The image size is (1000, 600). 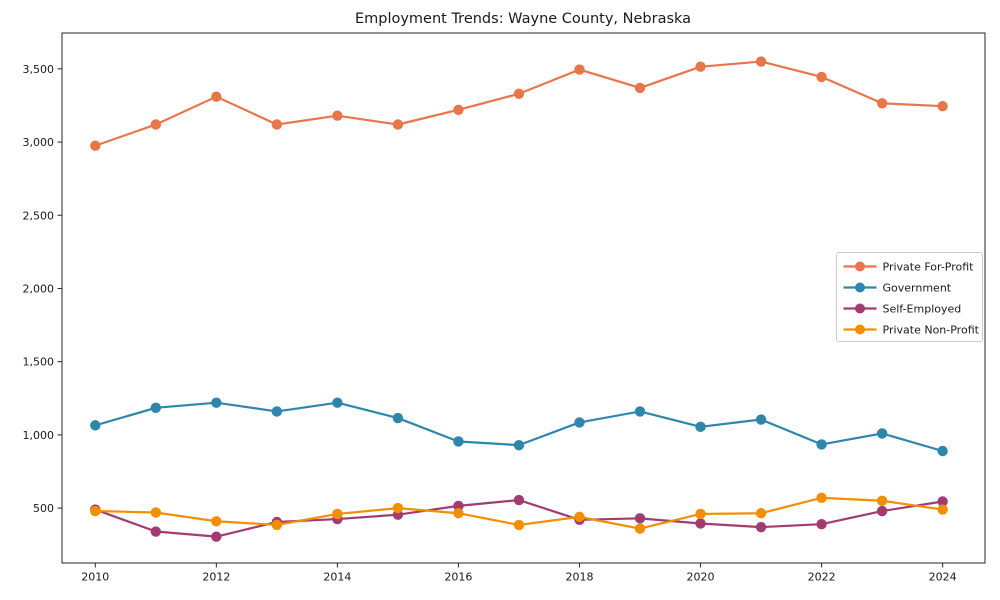 I want to click on x-tick-label-2020: 2020, so click(x=701, y=577).